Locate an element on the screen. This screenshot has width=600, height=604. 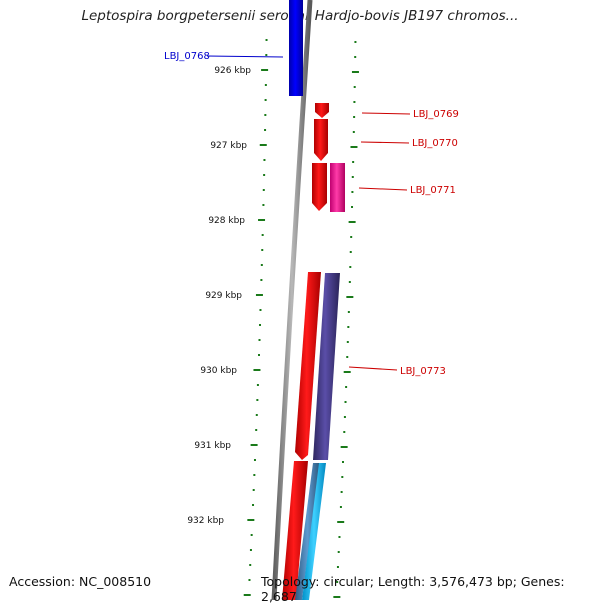
tick-label-932: 932 kbp is located at coordinates (205, 521).